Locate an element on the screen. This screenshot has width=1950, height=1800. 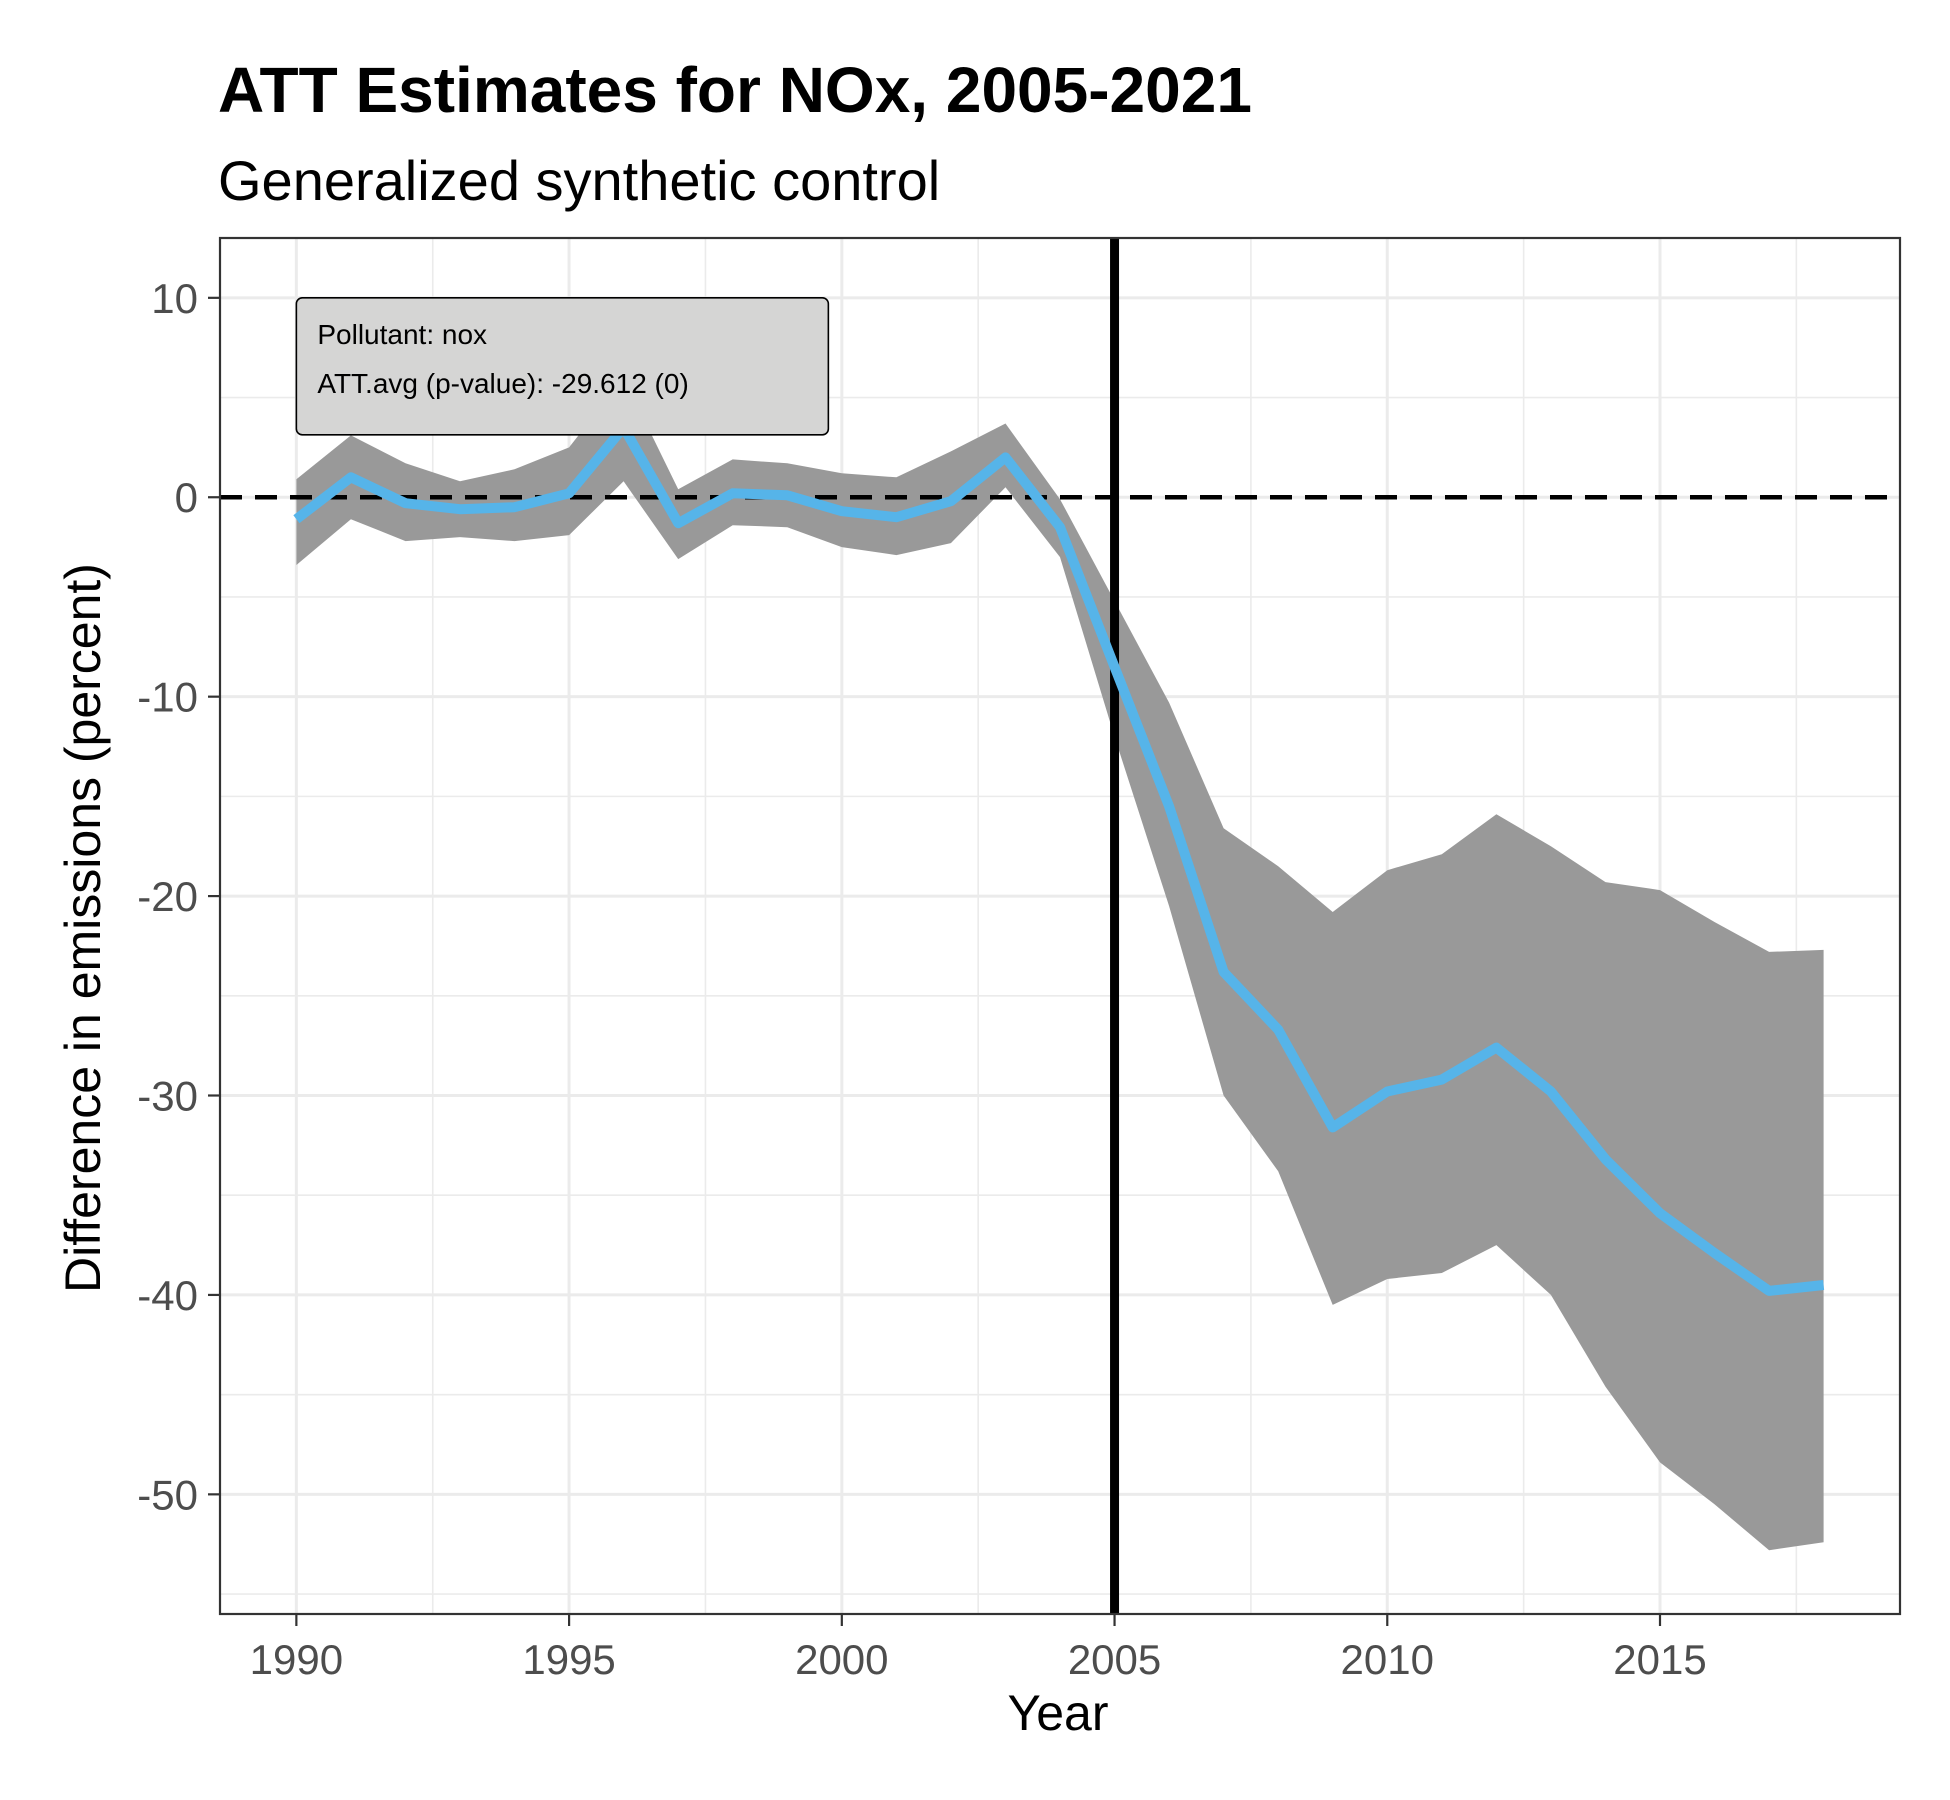
y-axis-title: Difference in emissions (percent) is located at coordinates (83, 928).